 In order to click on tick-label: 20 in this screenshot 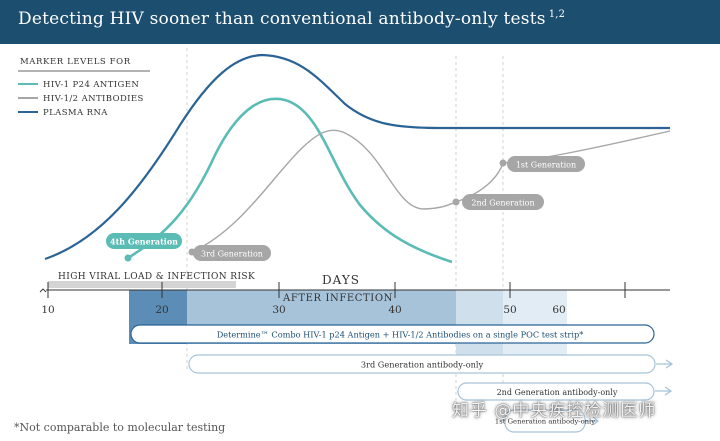, I will do `click(161, 310)`.